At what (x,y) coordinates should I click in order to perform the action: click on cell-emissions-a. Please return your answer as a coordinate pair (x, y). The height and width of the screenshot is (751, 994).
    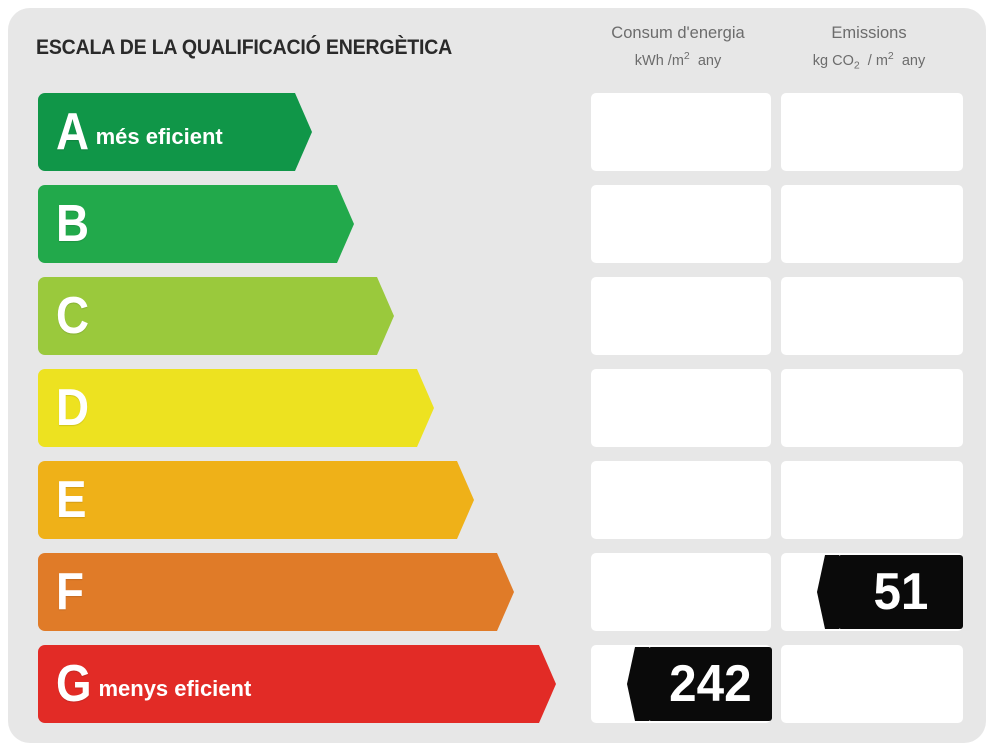
    Looking at the image, I should click on (872, 132).